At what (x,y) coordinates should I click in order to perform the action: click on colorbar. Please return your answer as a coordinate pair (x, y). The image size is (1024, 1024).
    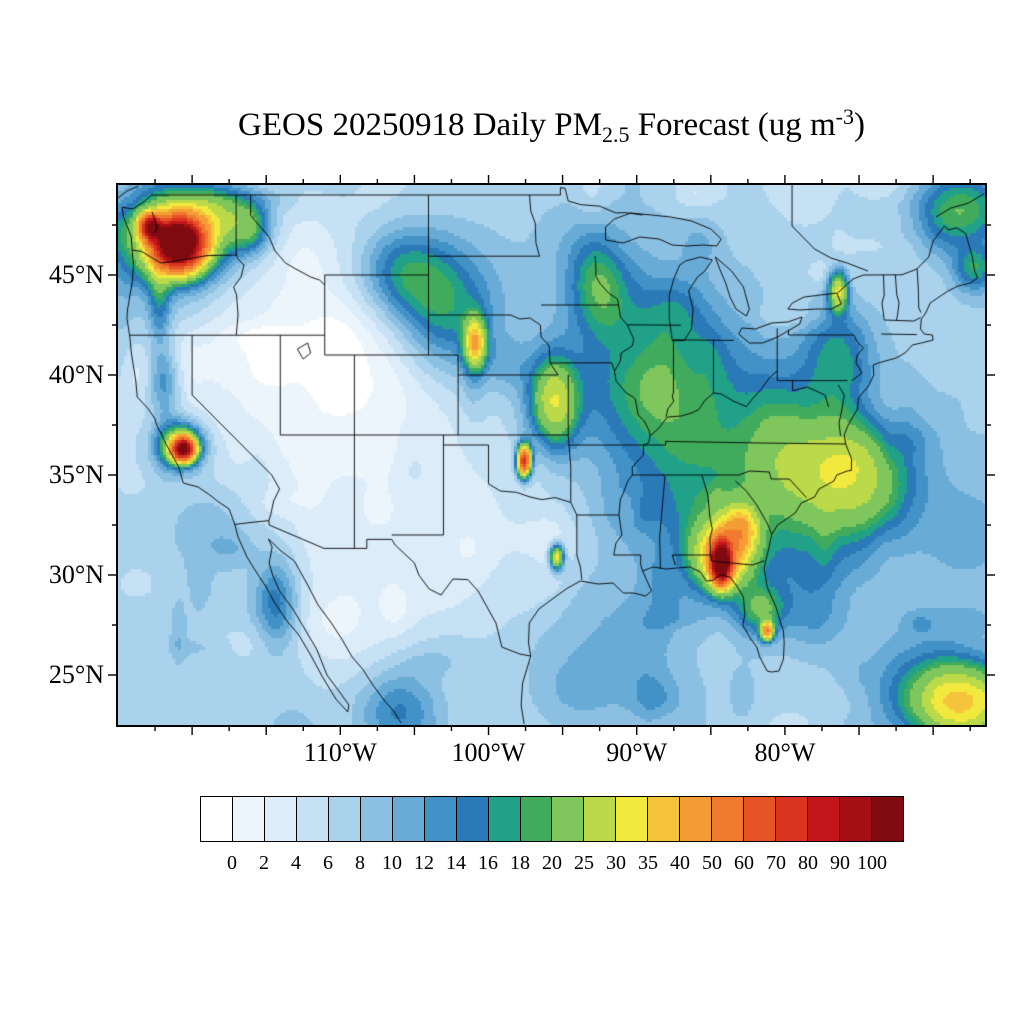
    Looking at the image, I should click on (552, 819).